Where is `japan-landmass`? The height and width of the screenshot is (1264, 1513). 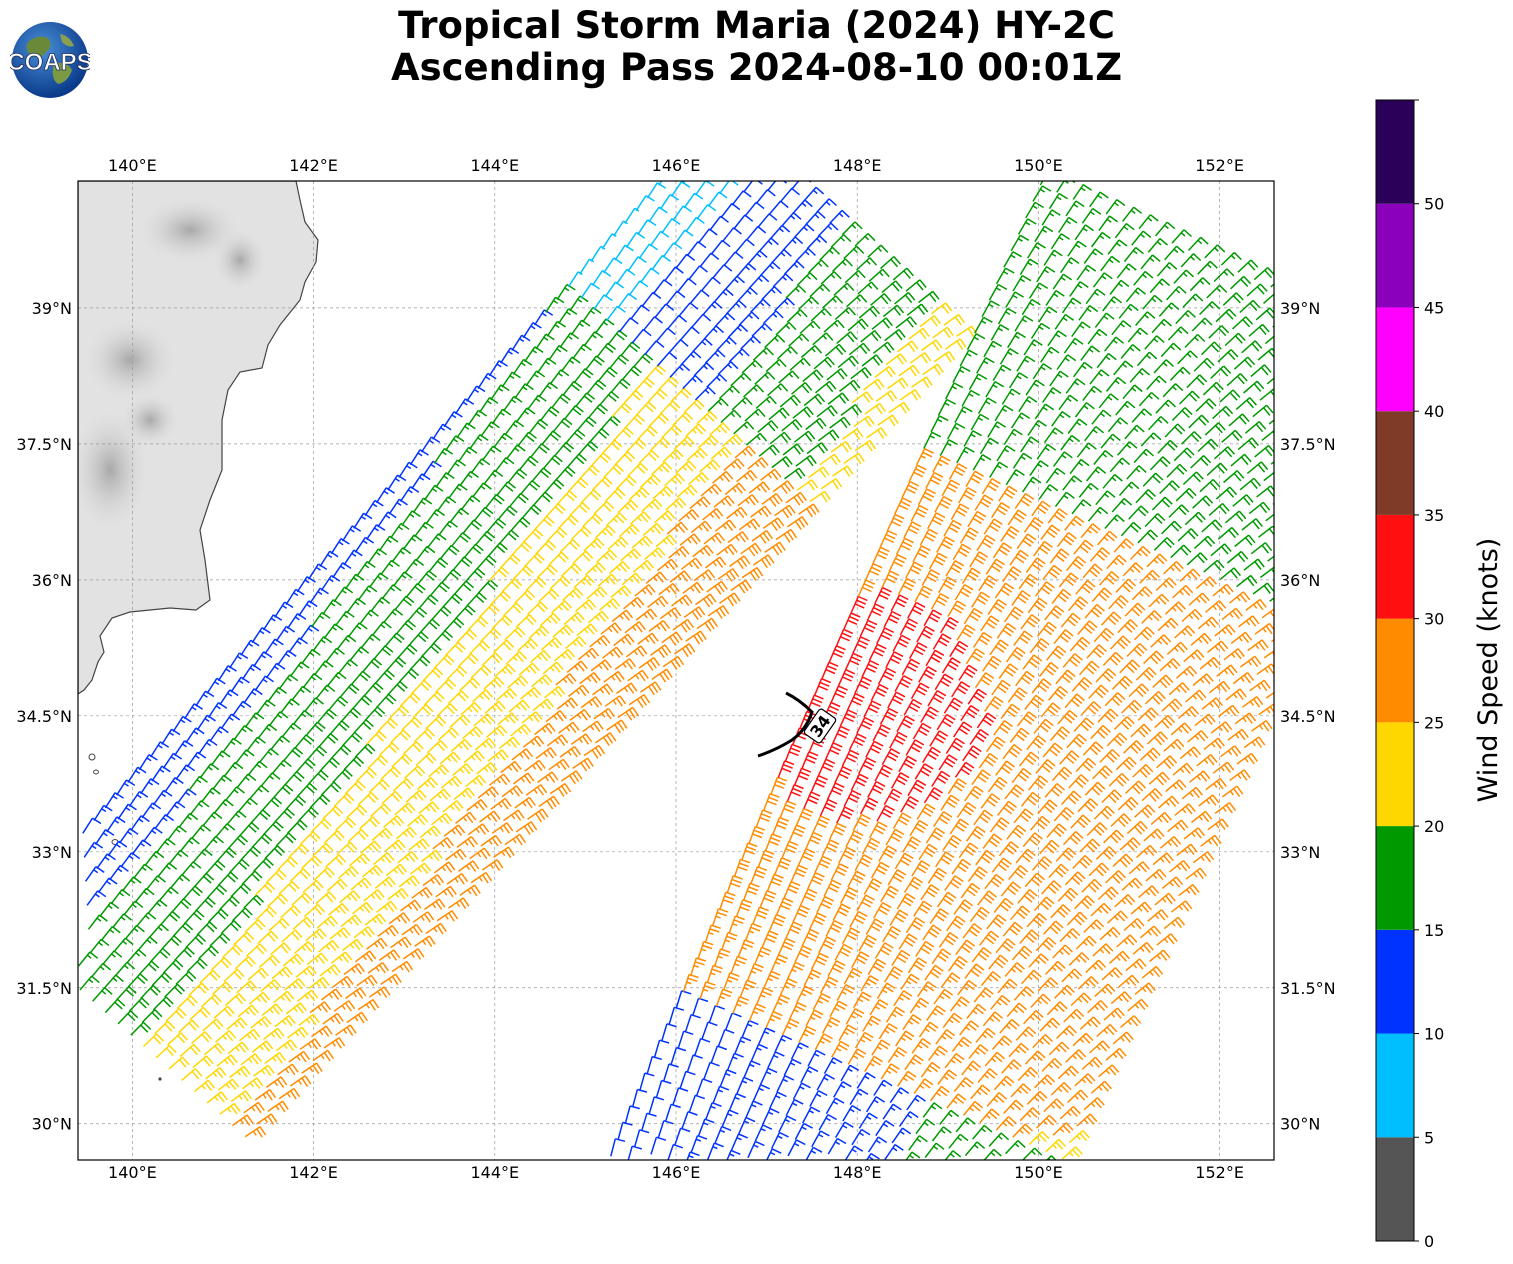
japan-landmass is located at coordinates (198, 438).